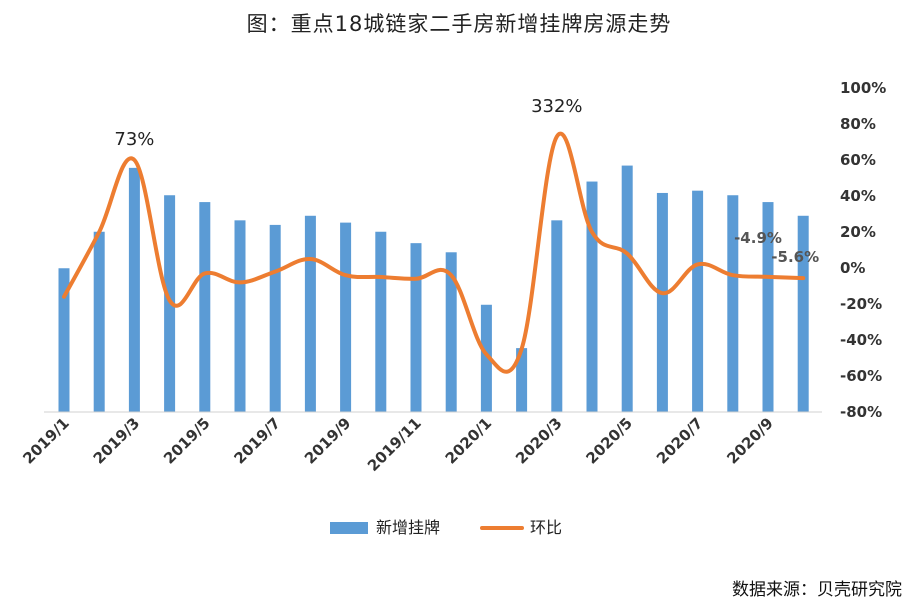 The height and width of the screenshot is (608, 918). I want to click on bar-2019/3, so click(134, 289).